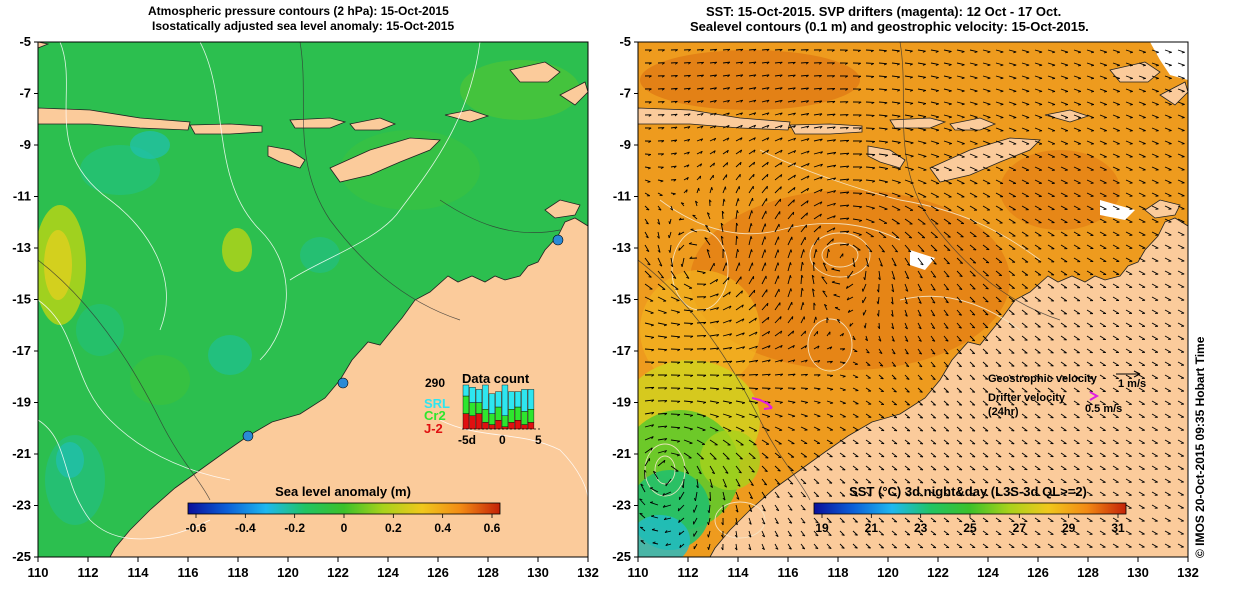 This screenshot has height=590, width=1250. I want to click on colorbar-tick-label: 31, so click(1118, 528).